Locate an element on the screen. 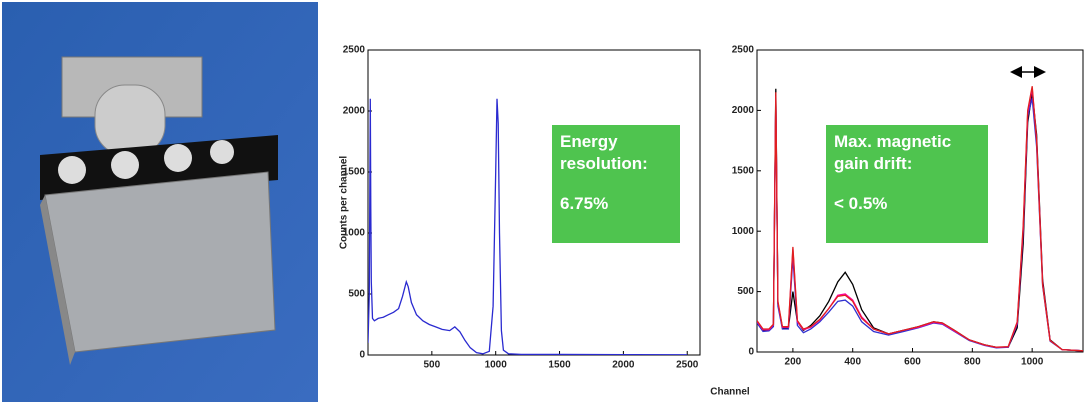 The image size is (1084, 404). x-tick-label: 2000 is located at coordinates (623, 365).